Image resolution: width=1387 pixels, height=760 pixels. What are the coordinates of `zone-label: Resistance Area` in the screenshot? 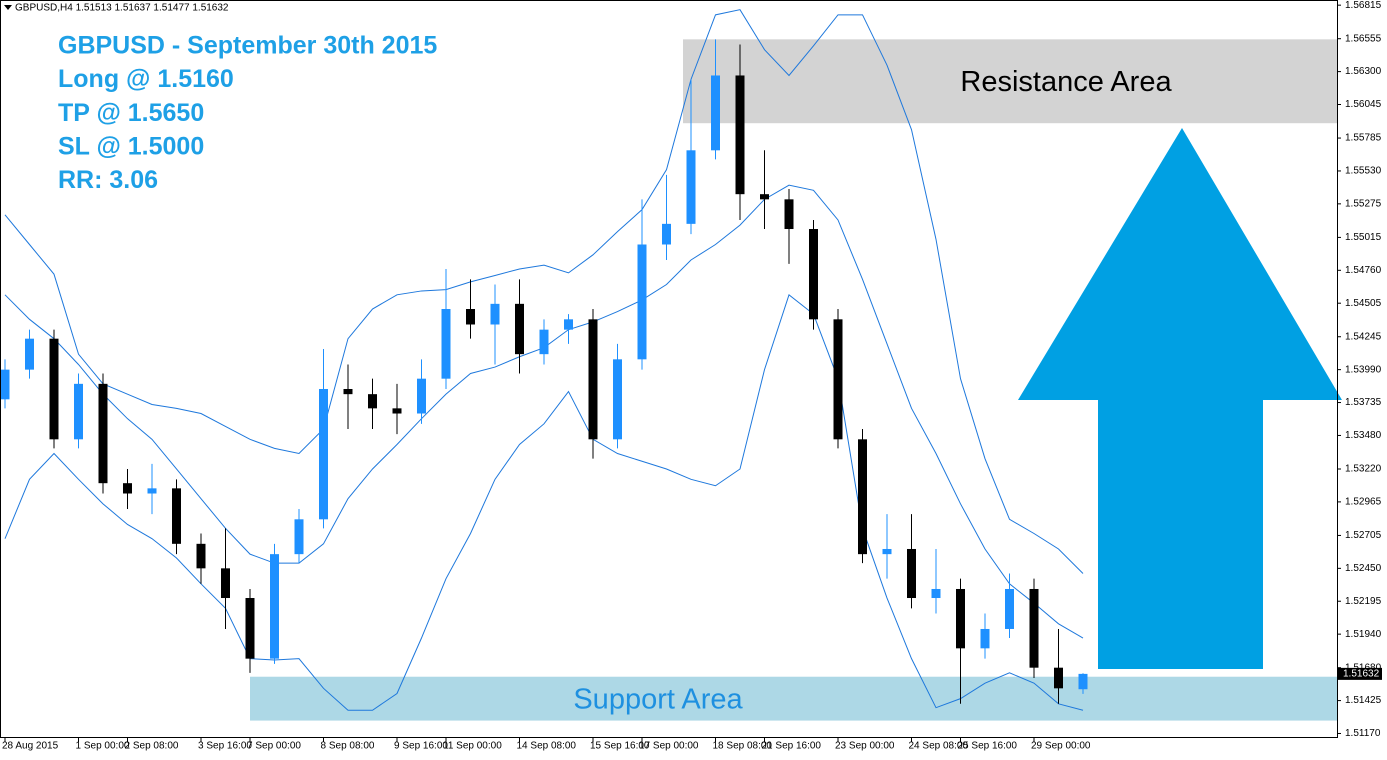 It's located at (1066, 82).